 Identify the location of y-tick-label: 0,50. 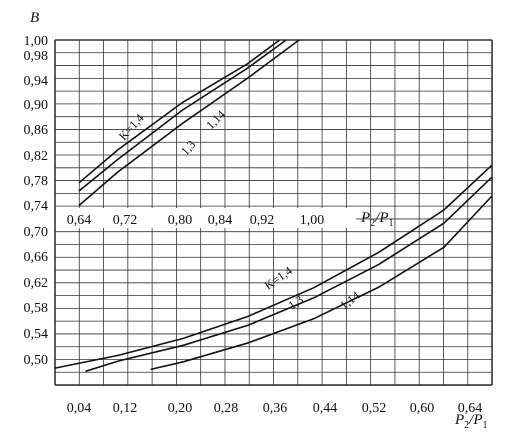
(36, 360).